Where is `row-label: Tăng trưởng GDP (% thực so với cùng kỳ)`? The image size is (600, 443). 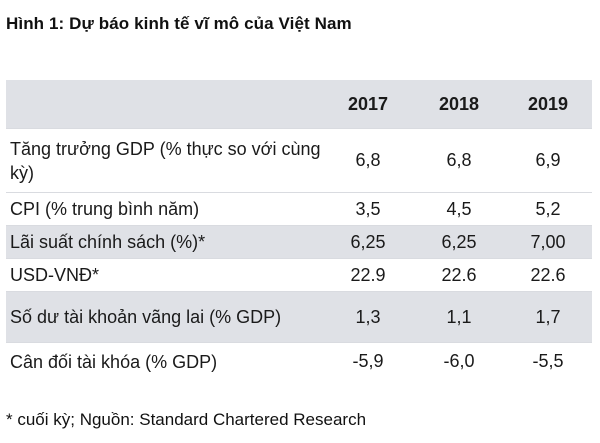 row-label: Tăng trưởng GDP (% thực so với cùng kỳ) is located at coordinates (165, 160).